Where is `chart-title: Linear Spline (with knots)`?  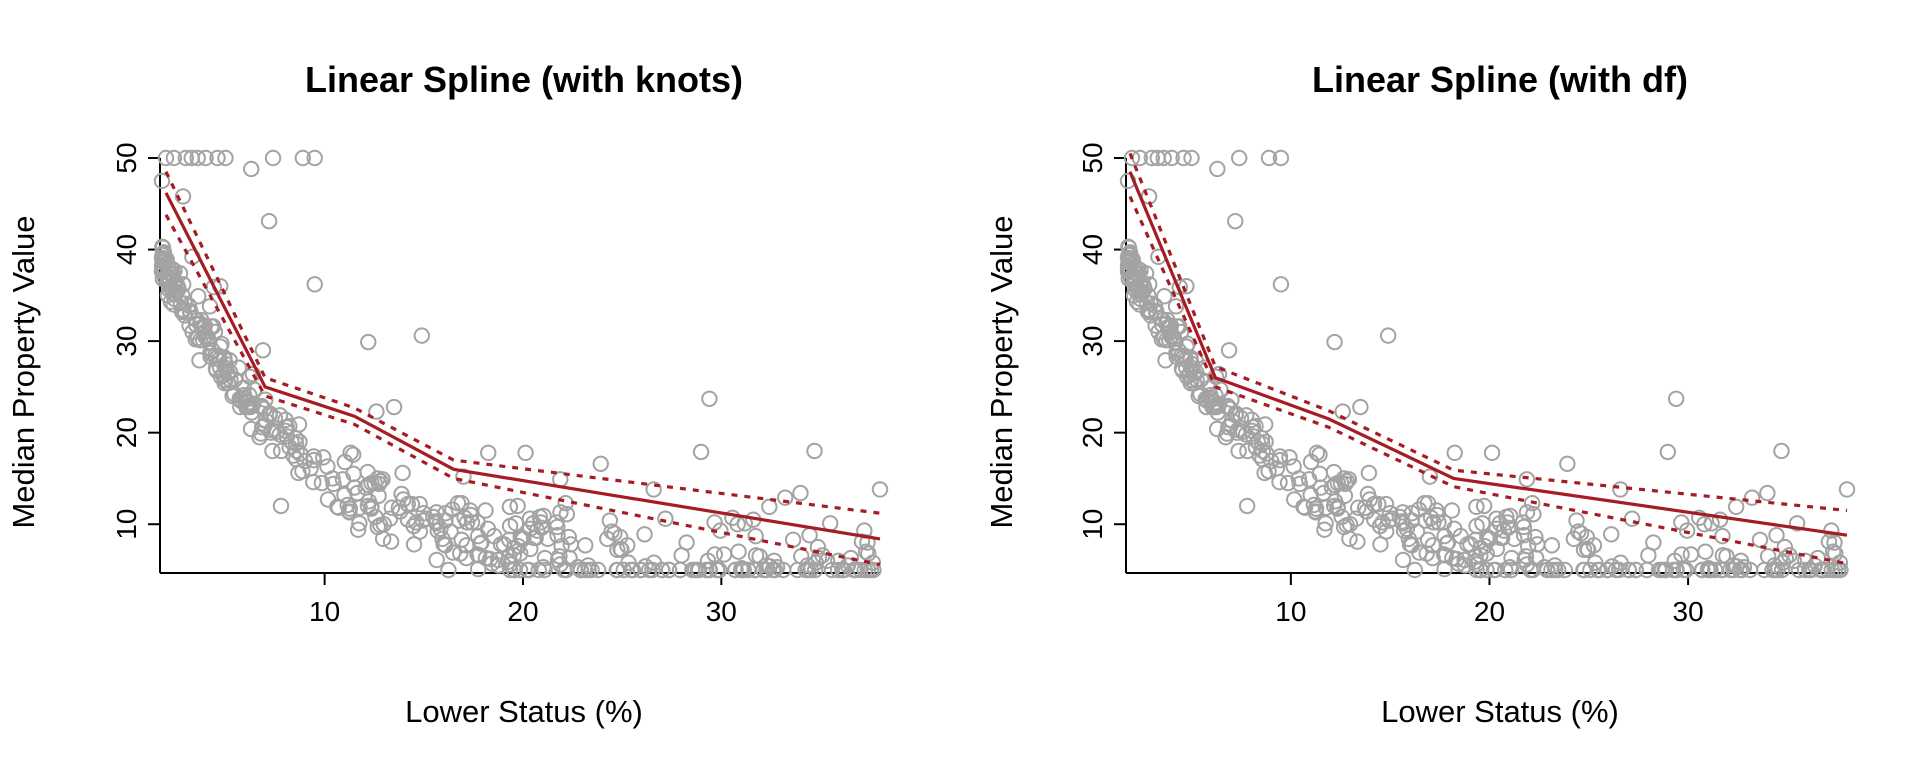
chart-title: Linear Spline (with knots) is located at coordinates (524, 79).